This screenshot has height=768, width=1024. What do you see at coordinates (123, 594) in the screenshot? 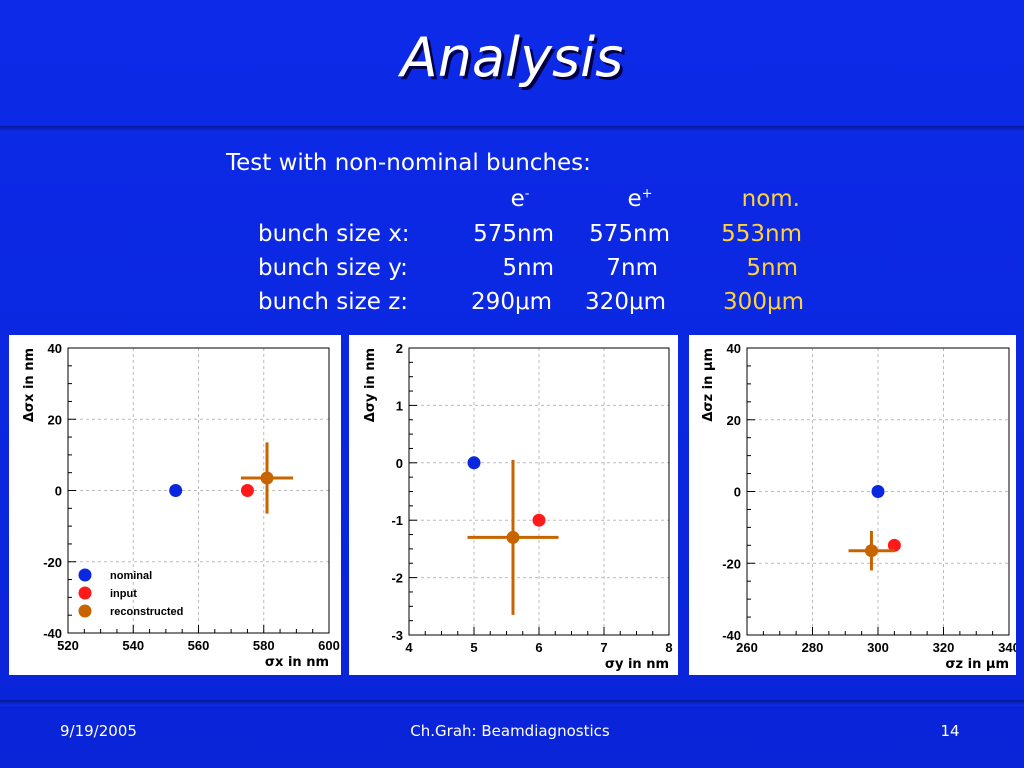
I see `legend-label-input: input` at bounding box center [123, 594].